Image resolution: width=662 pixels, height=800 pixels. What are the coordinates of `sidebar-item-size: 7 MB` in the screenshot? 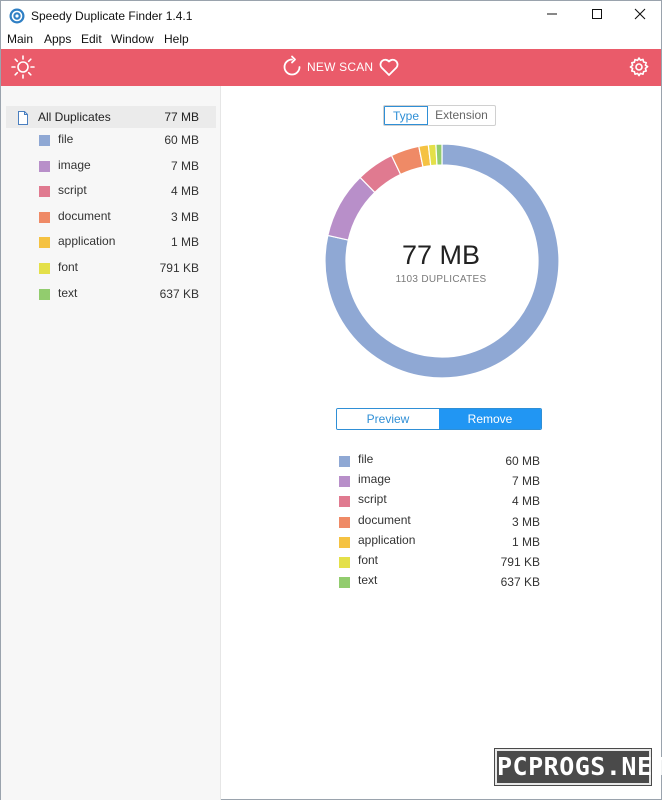 It's located at (184, 166).